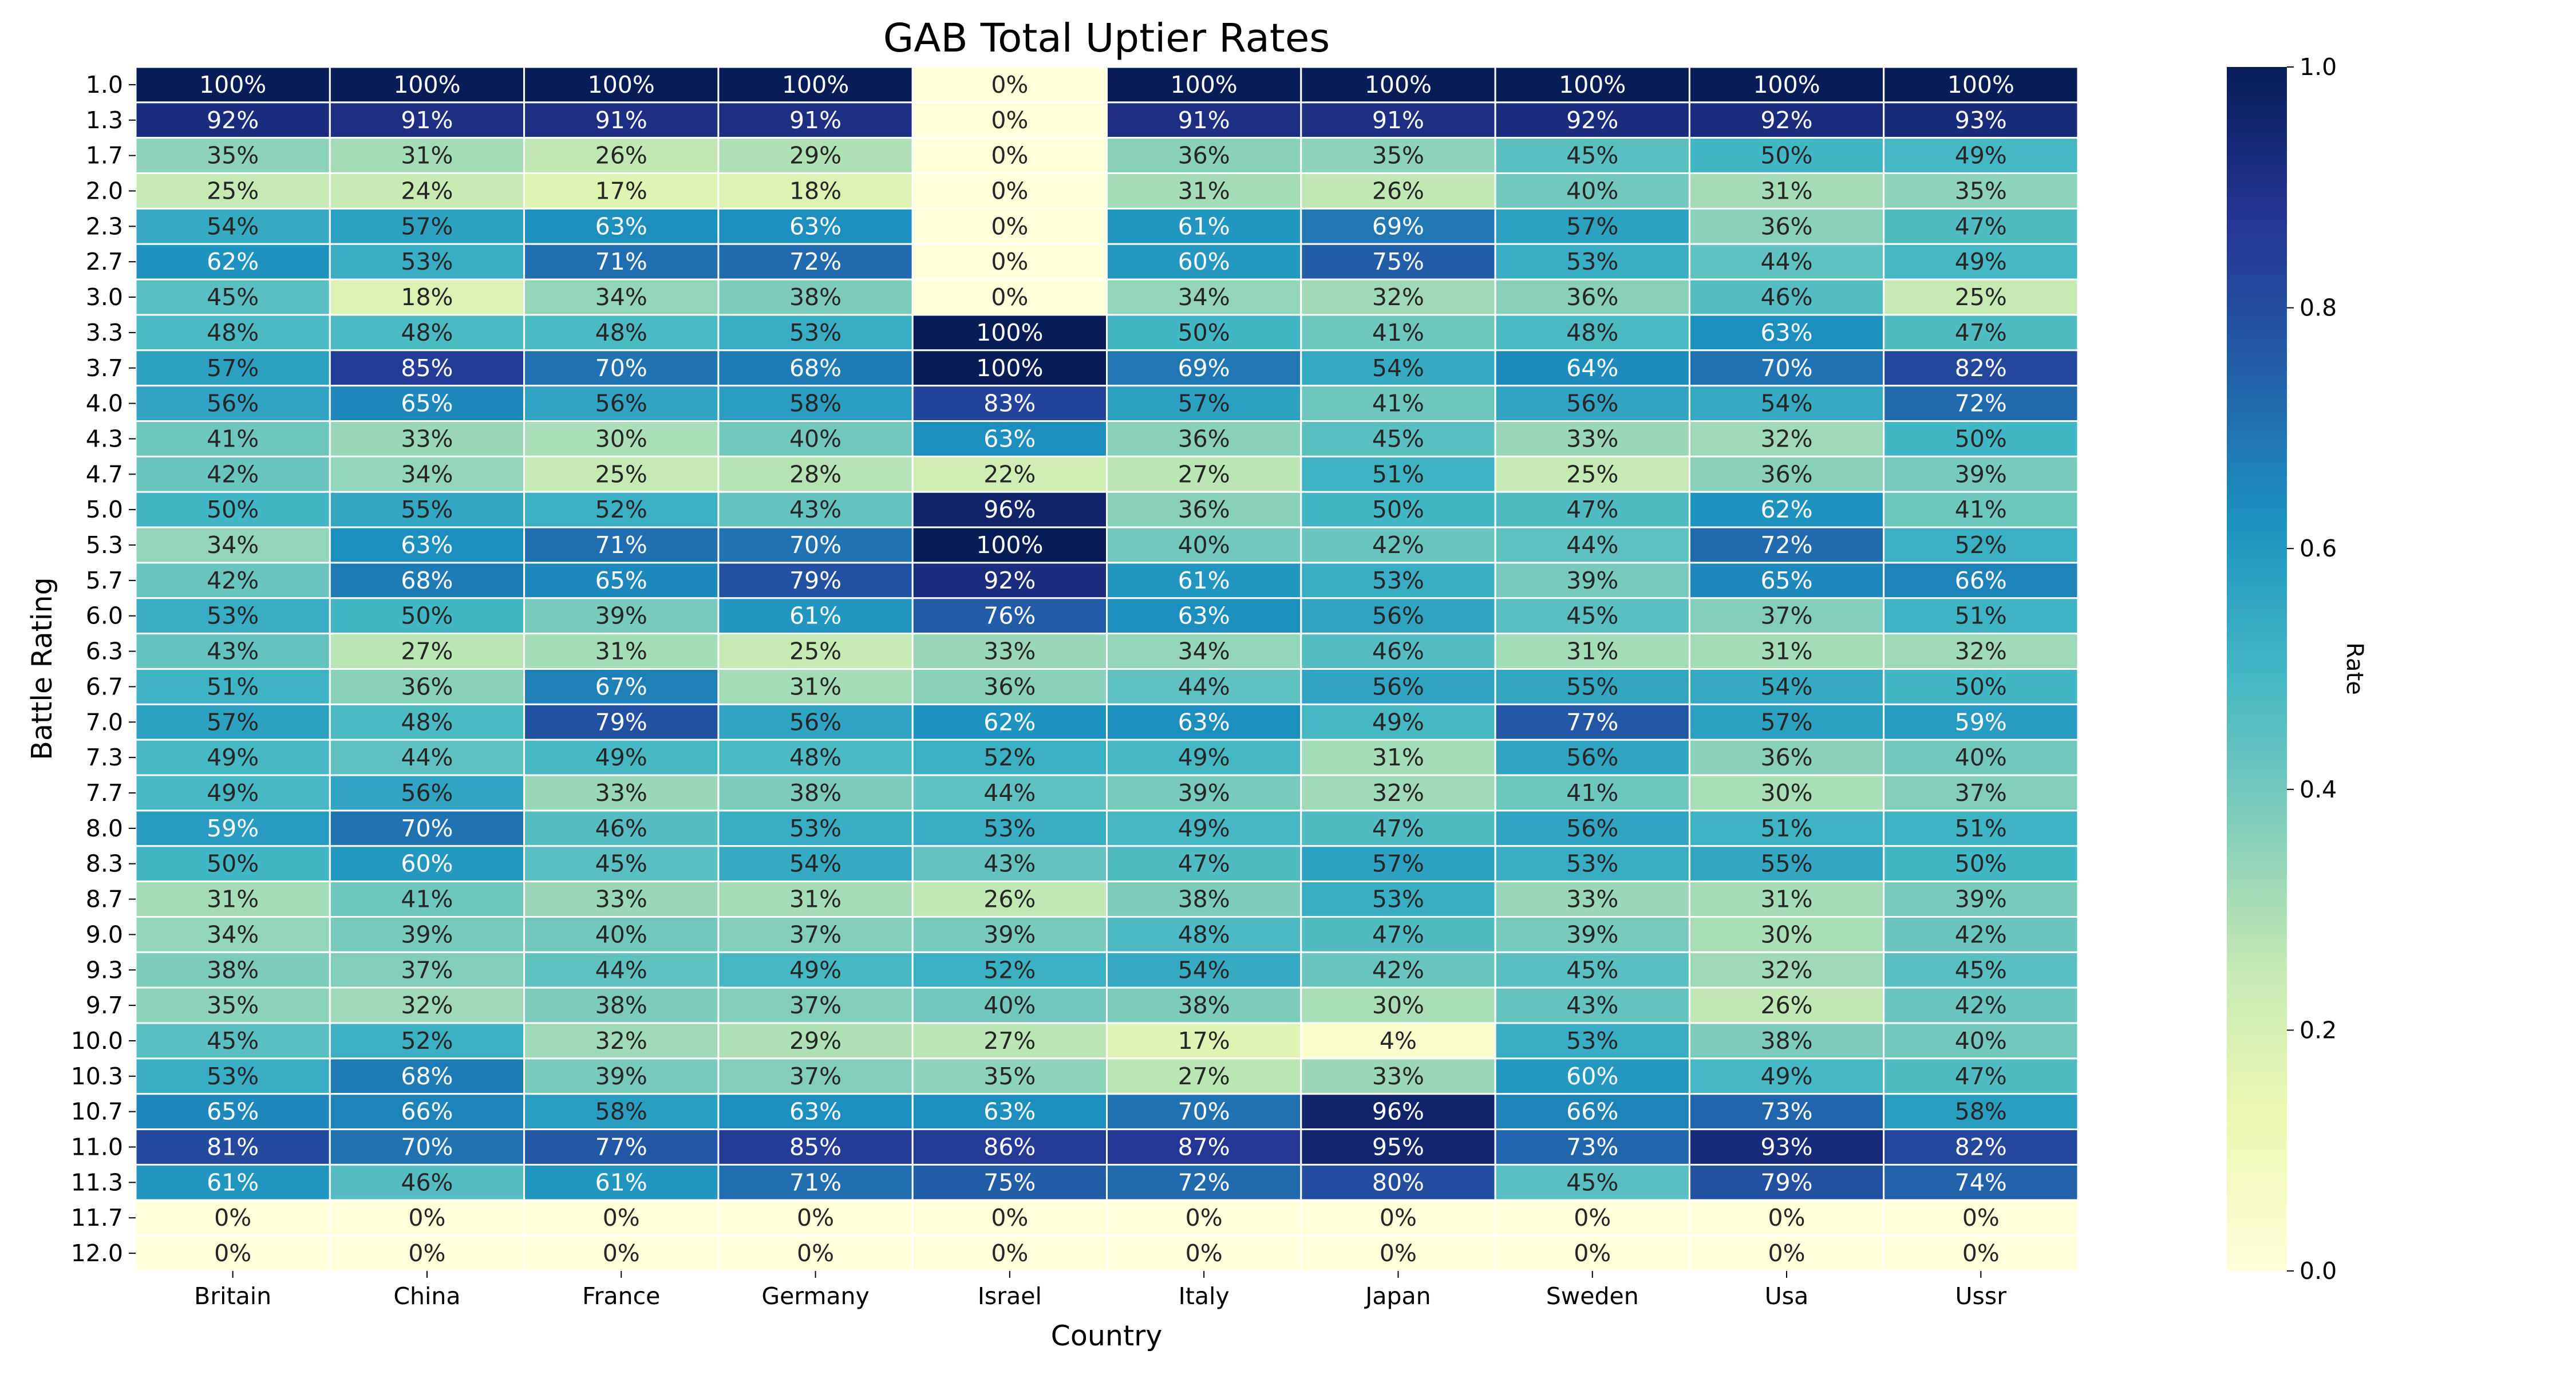 This screenshot has width=2576, height=1374. Describe the element at coordinates (2354, 668) in the screenshot. I see `colorbar-label: Rate` at that location.